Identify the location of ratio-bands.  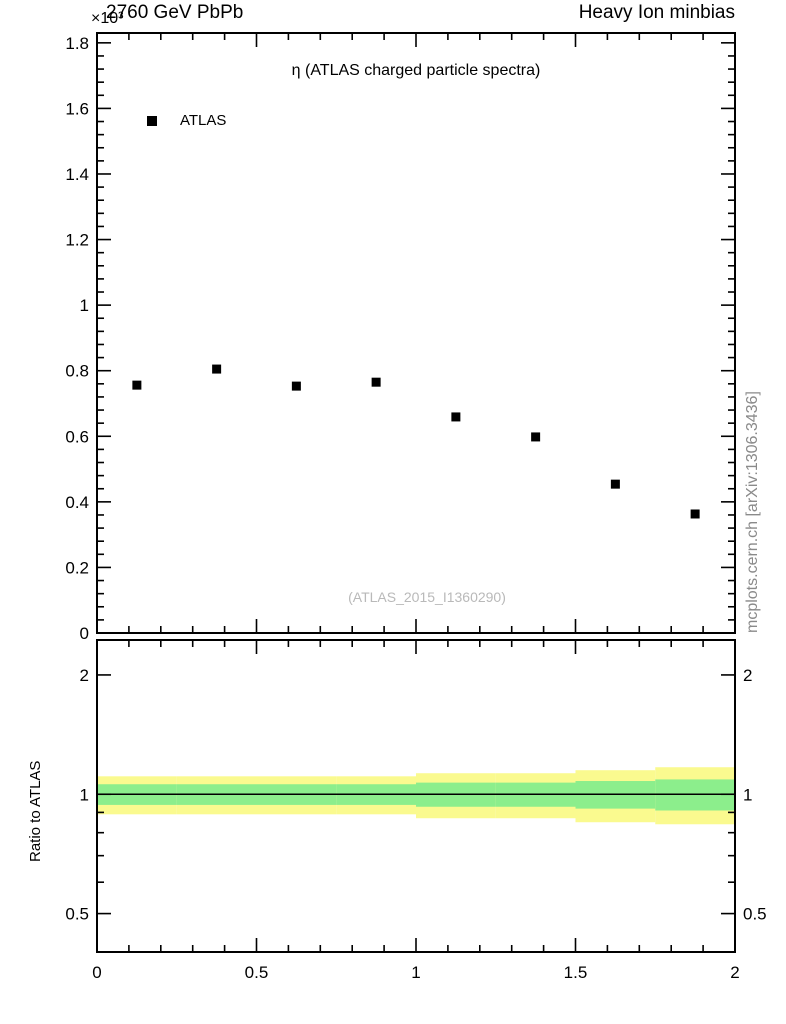
(416, 796).